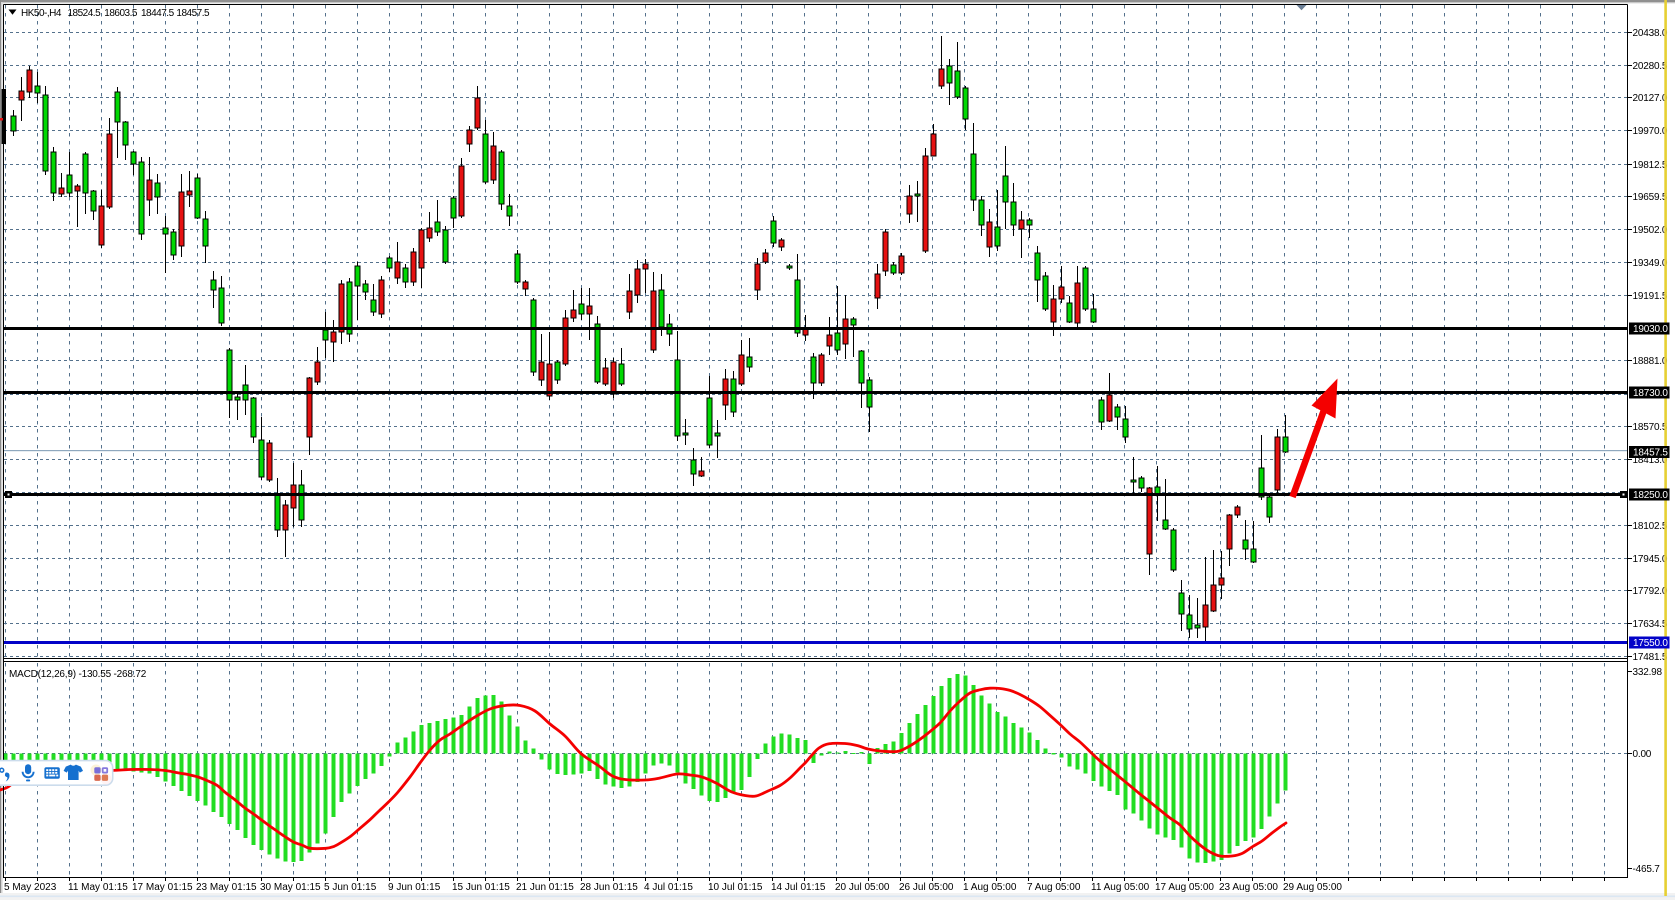  What do you see at coordinates (1120, 887) in the screenshot?
I see `svg-text: 11 Aug 05:00` at bounding box center [1120, 887].